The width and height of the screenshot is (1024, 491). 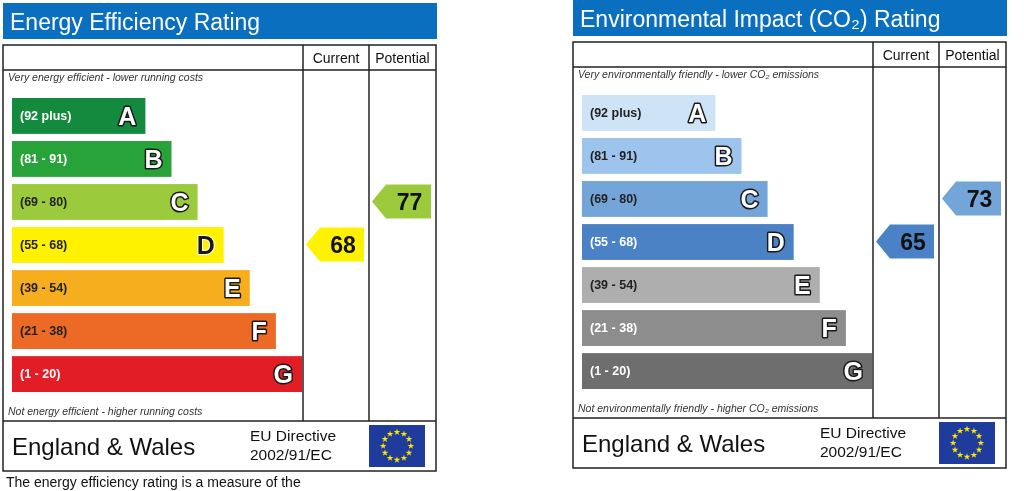 What do you see at coordinates (135, 22) in the screenshot?
I see `text: Energy Efficiency Rating` at bounding box center [135, 22].